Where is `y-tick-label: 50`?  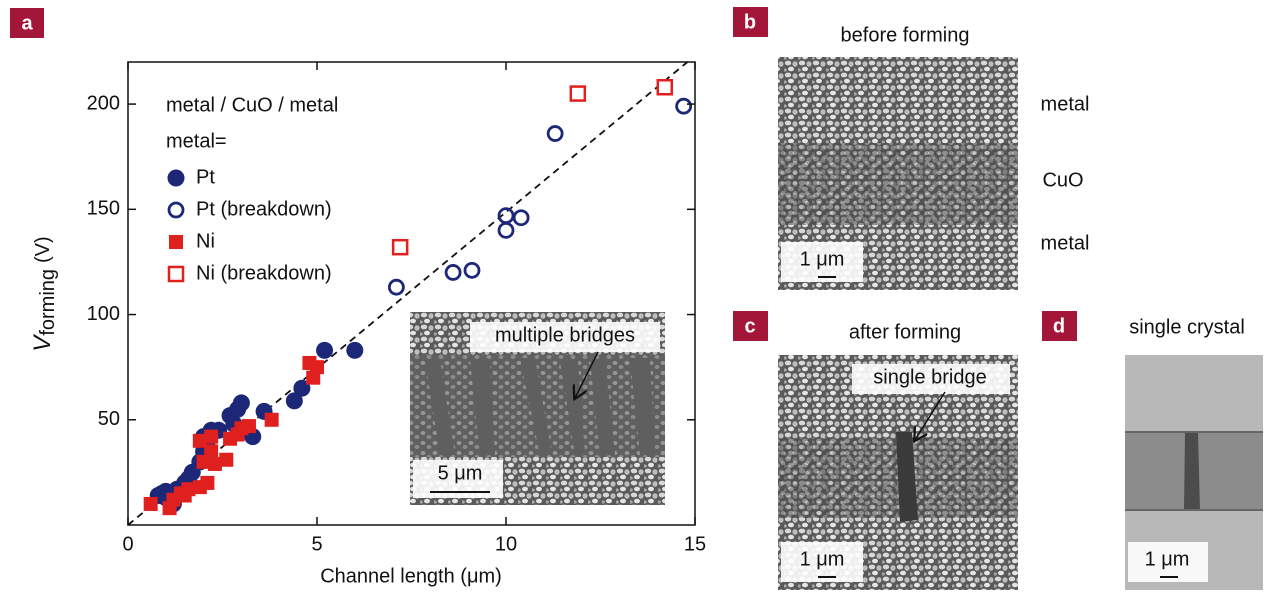 y-tick-label: 50 is located at coordinates (109, 419).